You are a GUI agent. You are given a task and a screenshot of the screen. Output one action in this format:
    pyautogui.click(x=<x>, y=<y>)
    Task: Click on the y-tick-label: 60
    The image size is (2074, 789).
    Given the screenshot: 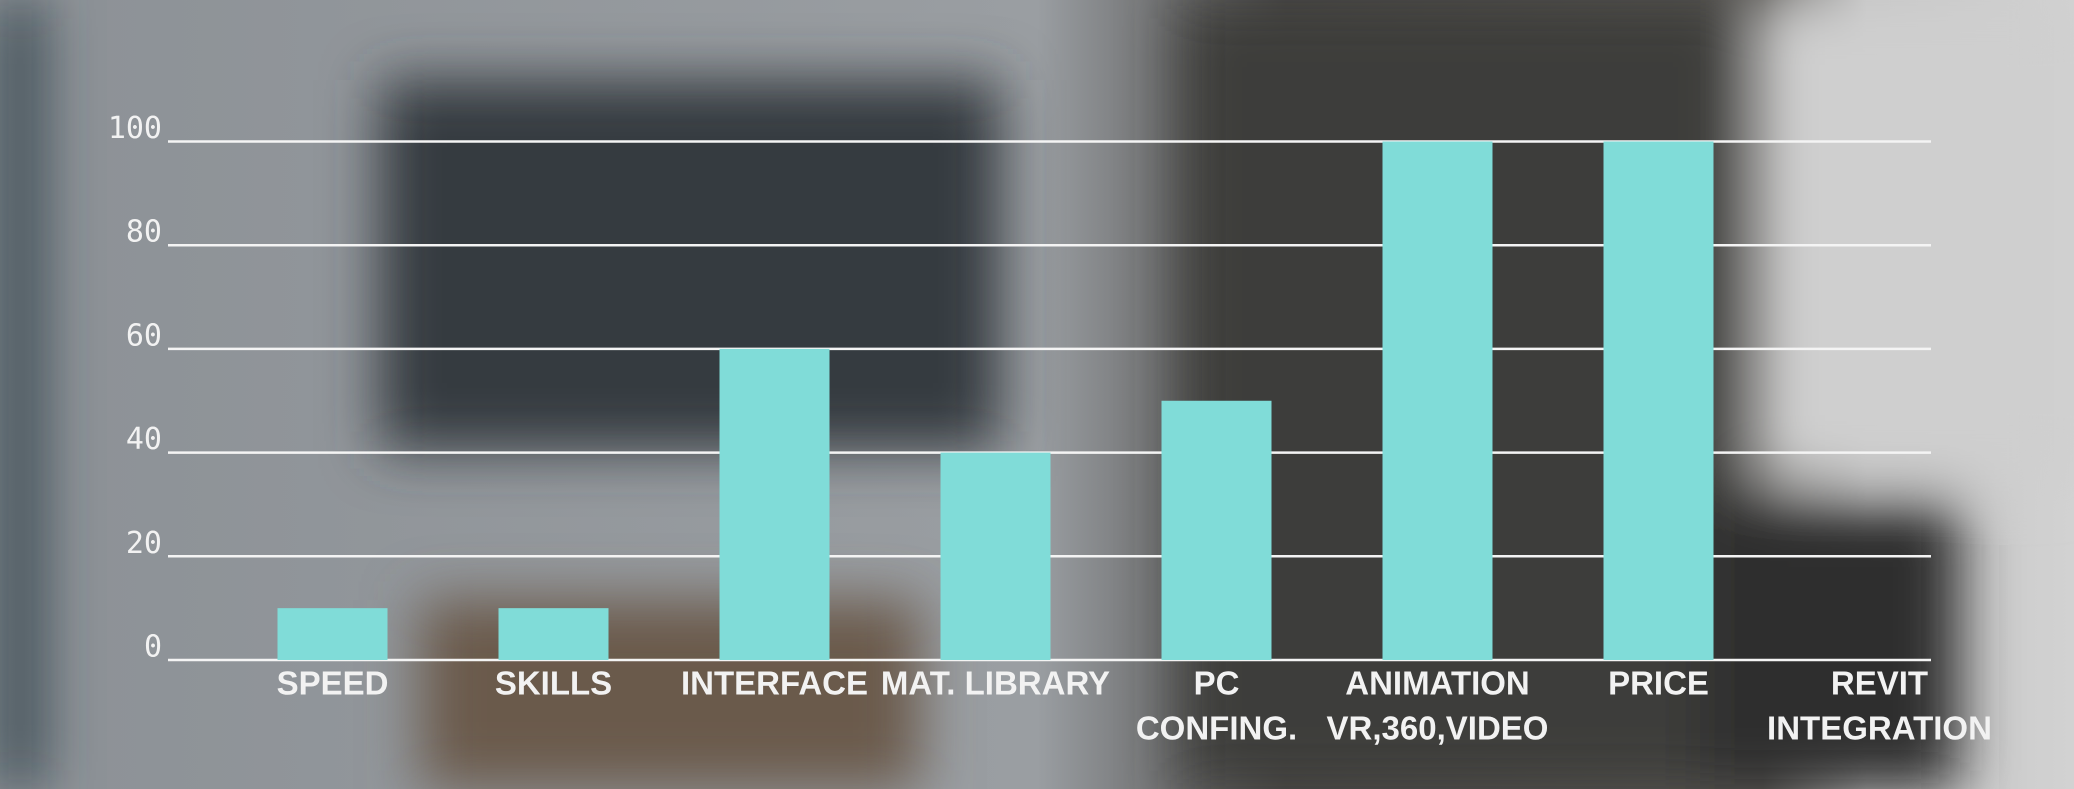 What is the action you would take?
    pyautogui.click(x=144, y=335)
    